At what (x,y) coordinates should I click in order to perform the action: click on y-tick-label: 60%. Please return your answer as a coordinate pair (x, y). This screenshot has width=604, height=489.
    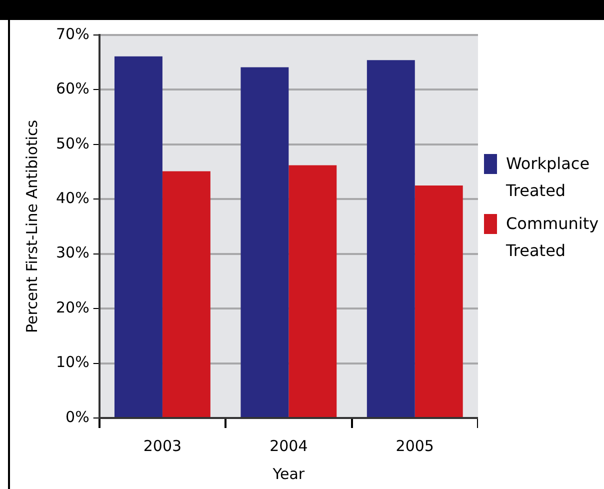
    Looking at the image, I should click on (73, 89).